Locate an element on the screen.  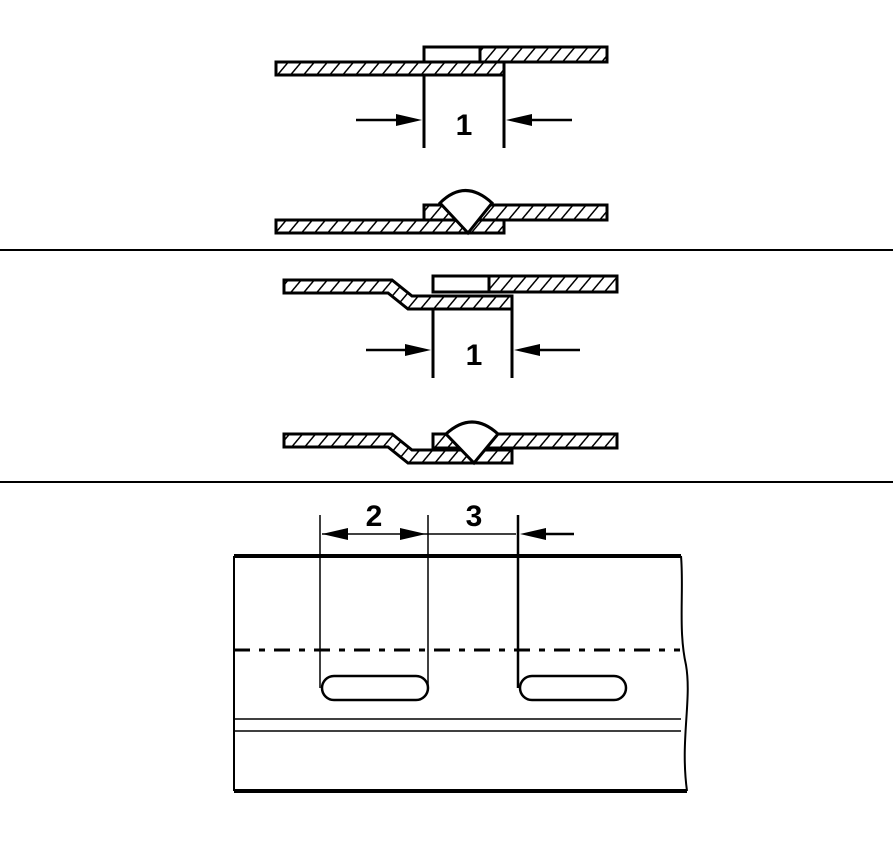
dimension-label-2: 2 is located at coordinates (374, 516).